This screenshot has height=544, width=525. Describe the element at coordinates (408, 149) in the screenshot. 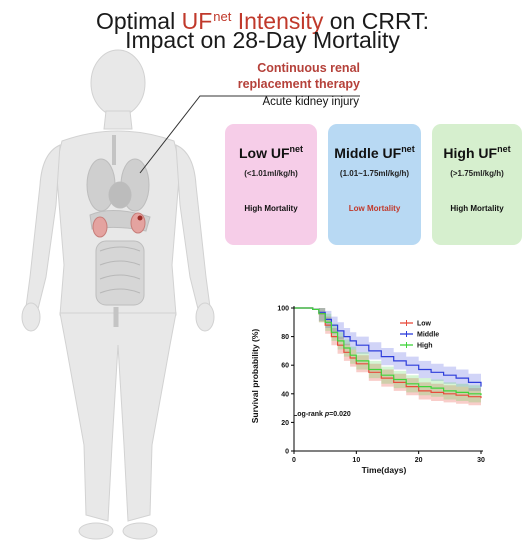

I see `card-middle-sup: net` at that location.